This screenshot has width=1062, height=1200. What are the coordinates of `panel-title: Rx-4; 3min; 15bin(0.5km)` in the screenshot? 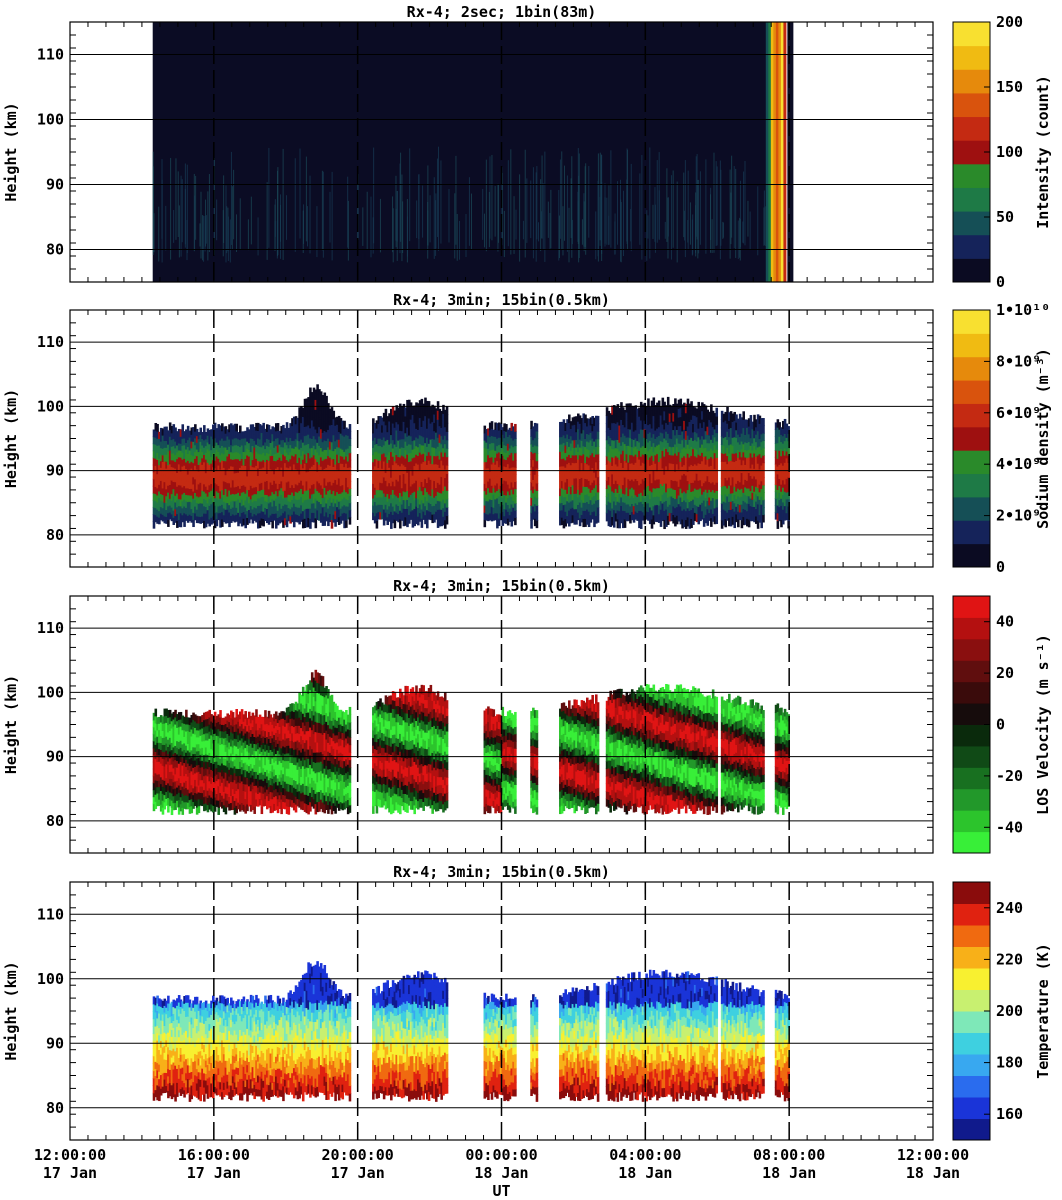 It's located at (501, 300).